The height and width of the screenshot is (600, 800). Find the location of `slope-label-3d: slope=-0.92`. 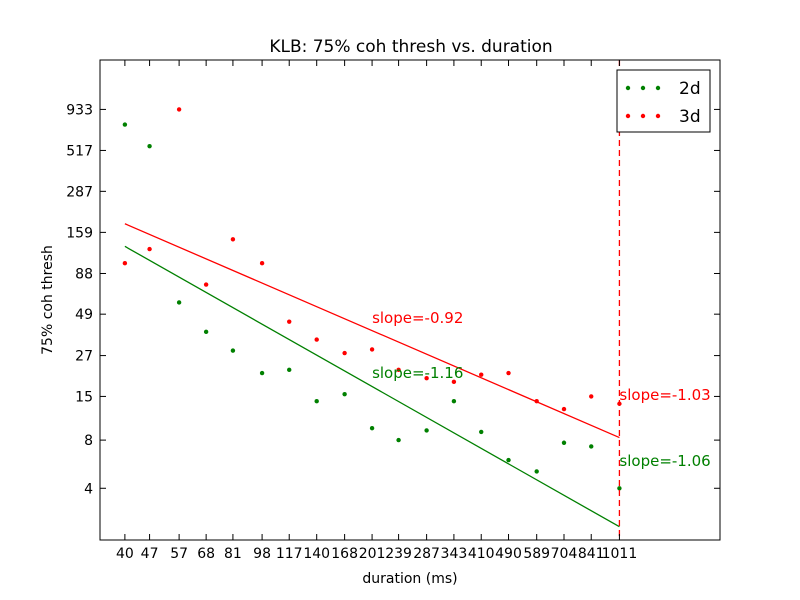

slope-label-3d: slope=-0.92 is located at coordinates (417, 318).